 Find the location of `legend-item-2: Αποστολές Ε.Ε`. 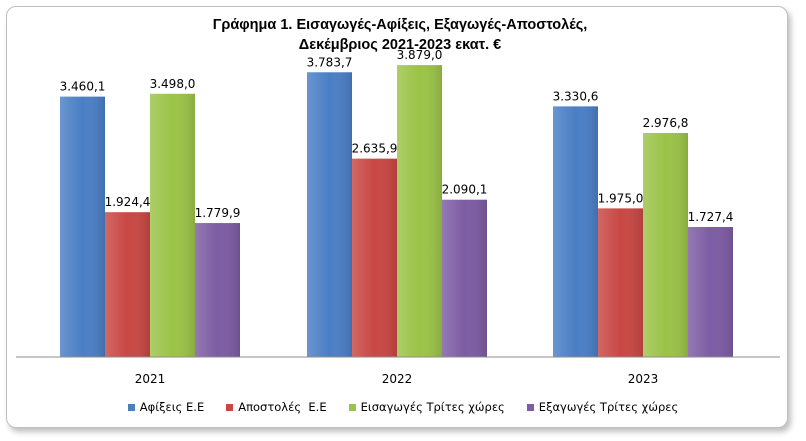

legend-item-2: Αποστολές Ε.Ε is located at coordinates (276, 407).